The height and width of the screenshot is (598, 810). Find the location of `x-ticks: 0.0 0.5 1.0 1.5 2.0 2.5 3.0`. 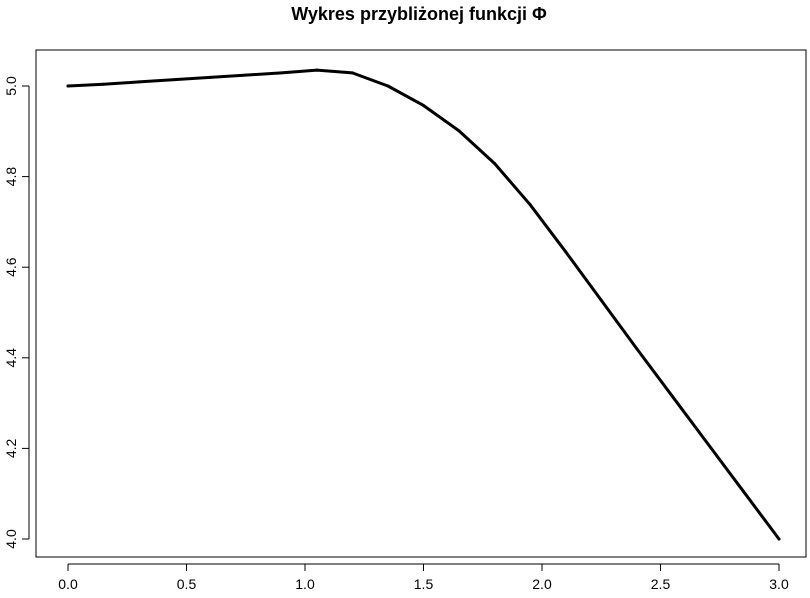

x-ticks: 0.0 0.5 1.0 1.5 2.0 2.5 3.0 is located at coordinates (423, 578).